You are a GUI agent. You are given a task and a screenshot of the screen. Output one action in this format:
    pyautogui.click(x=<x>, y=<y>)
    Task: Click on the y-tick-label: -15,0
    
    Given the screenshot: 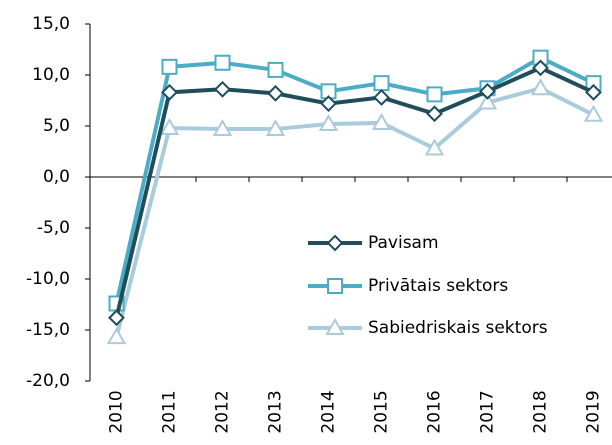 What is the action you would take?
    pyautogui.click(x=48, y=330)
    